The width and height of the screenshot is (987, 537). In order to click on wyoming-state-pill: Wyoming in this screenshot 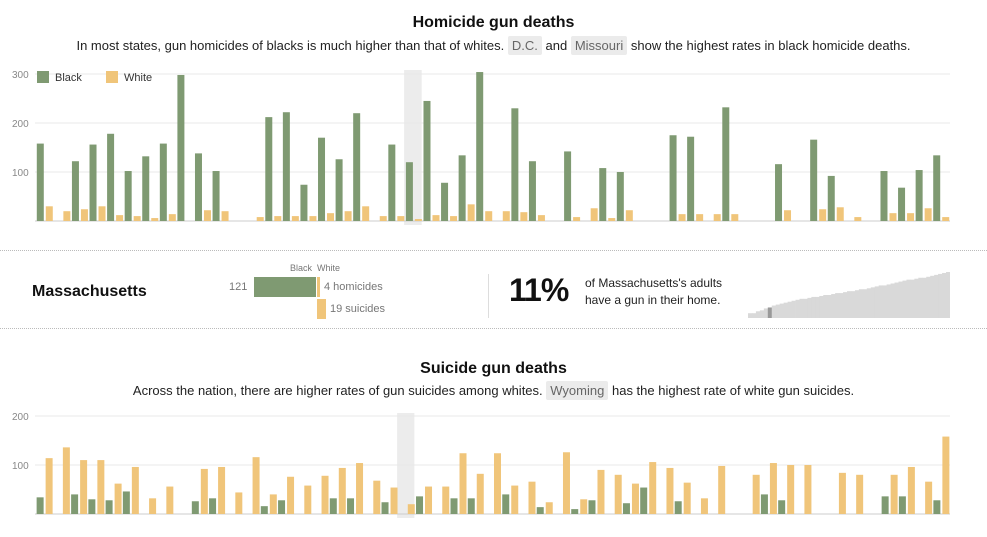, I will do `click(577, 390)`.